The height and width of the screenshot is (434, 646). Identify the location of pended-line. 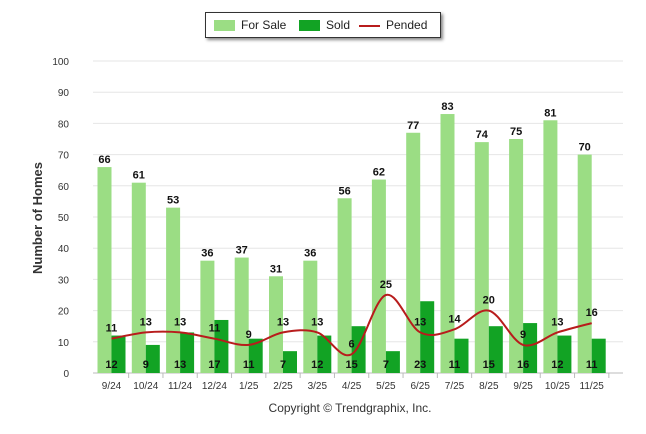
(351, 325).